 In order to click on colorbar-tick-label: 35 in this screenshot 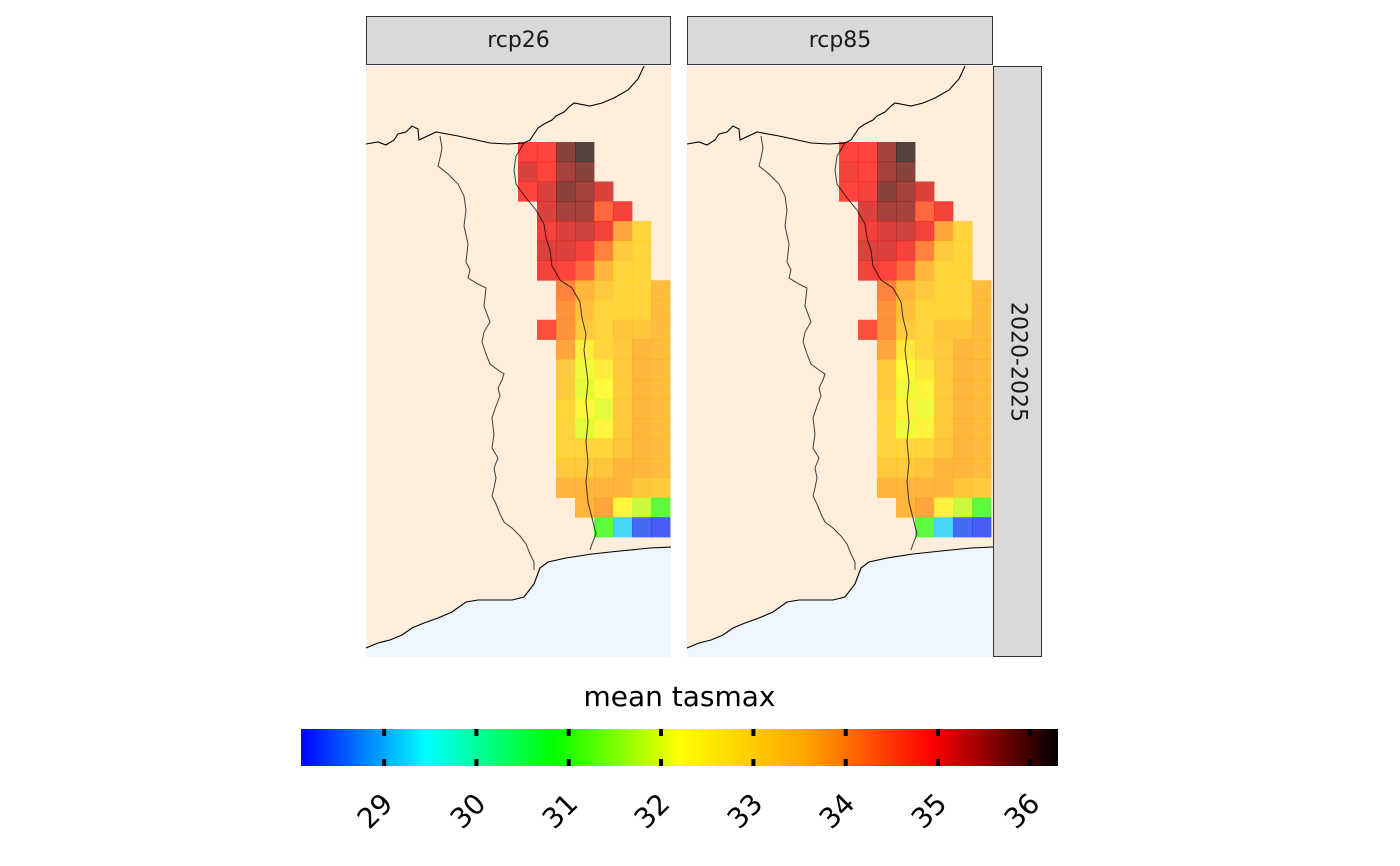, I will do `click(929, 811)`.